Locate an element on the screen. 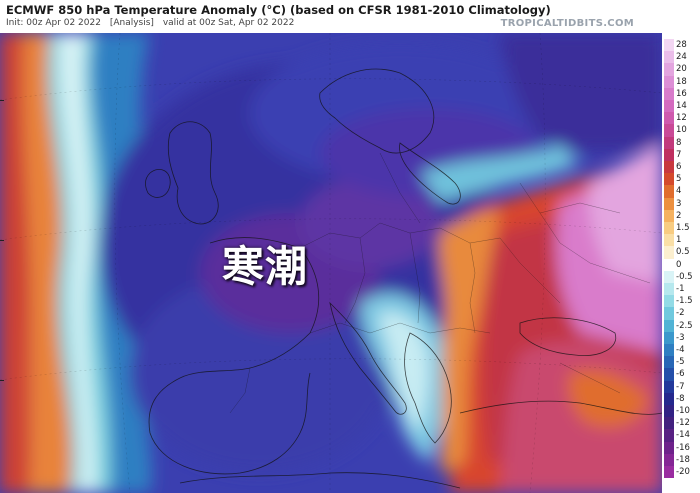 The width and height of the screenshot is (700, 493). colorbar-label: 5 is located at coordinates (679, 179).